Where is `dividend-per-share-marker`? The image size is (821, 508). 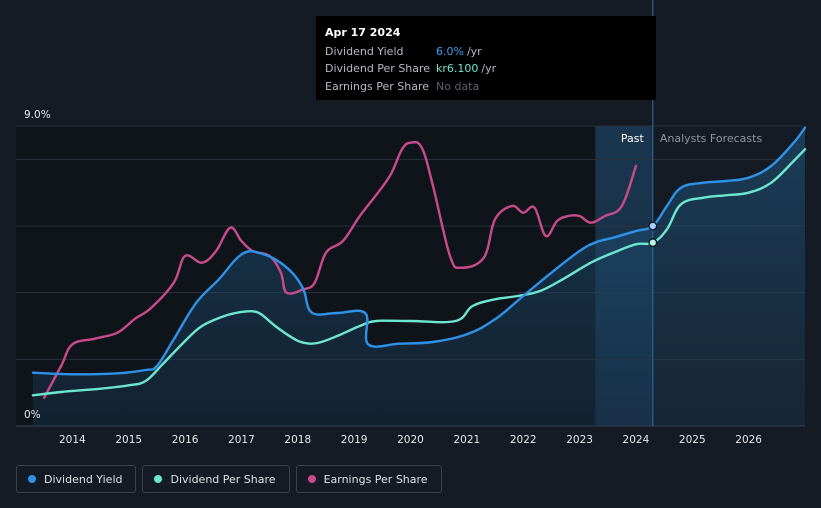 dividend-per-share-marker is located at coordinates (653, 243).